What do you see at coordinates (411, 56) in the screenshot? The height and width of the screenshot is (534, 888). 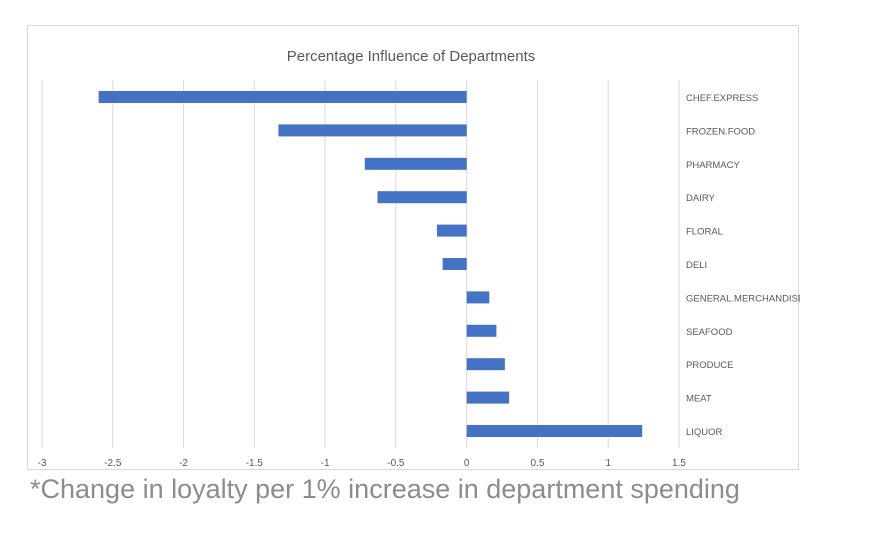 I see `chart-title: Percentage Influence of Departments` at bounding box center [411, 56].